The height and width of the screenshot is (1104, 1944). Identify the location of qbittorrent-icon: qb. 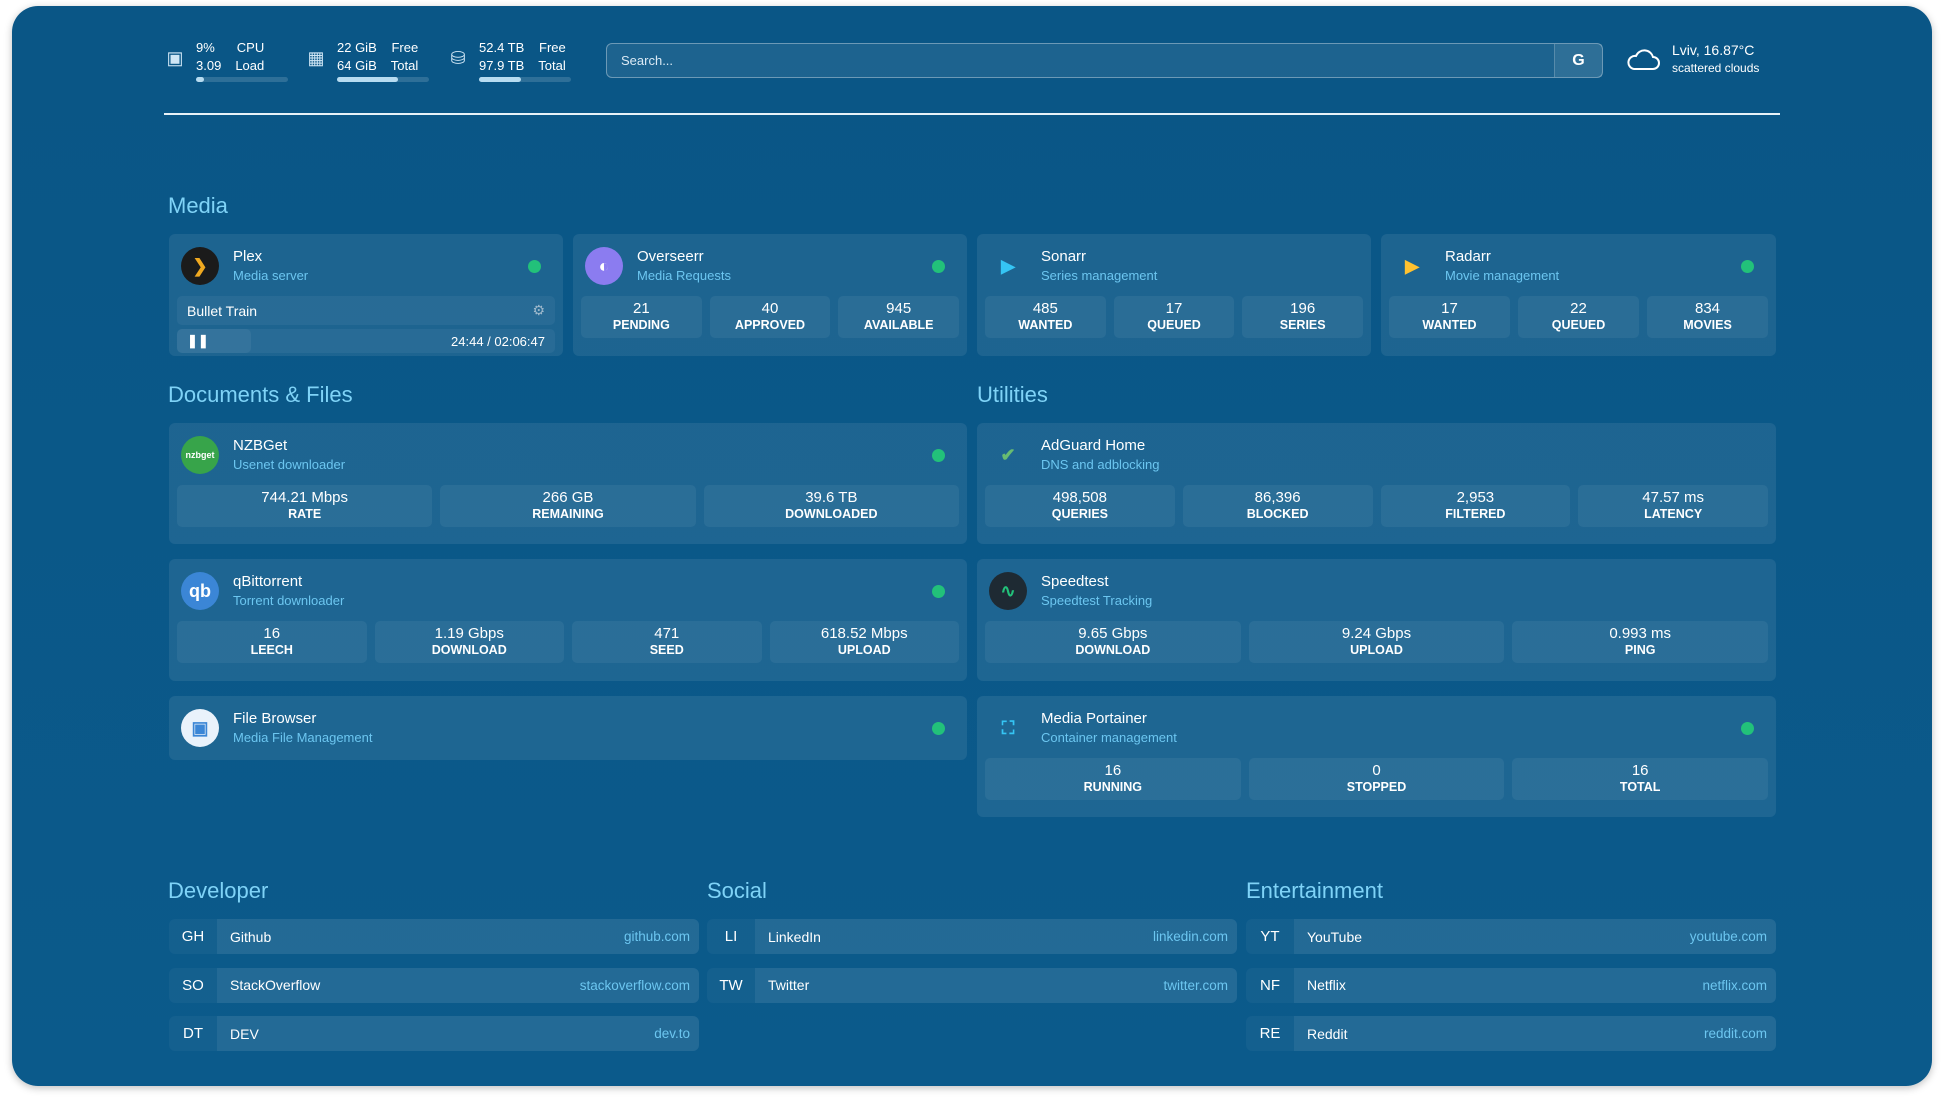
(200, 591).